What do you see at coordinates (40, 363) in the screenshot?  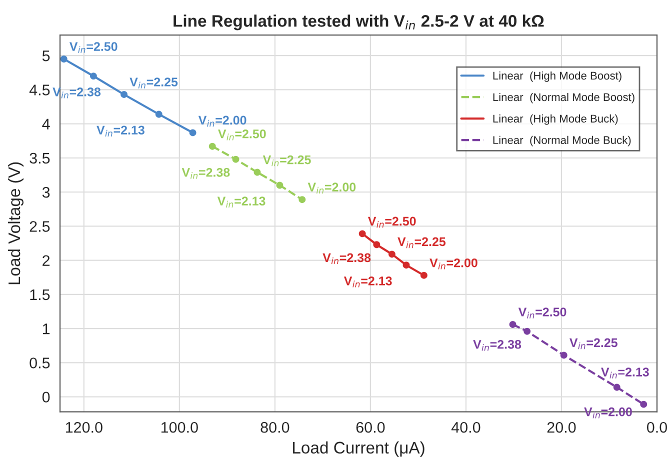 I see `y-tick-label: 0.5` at bounding box center [40, 363].